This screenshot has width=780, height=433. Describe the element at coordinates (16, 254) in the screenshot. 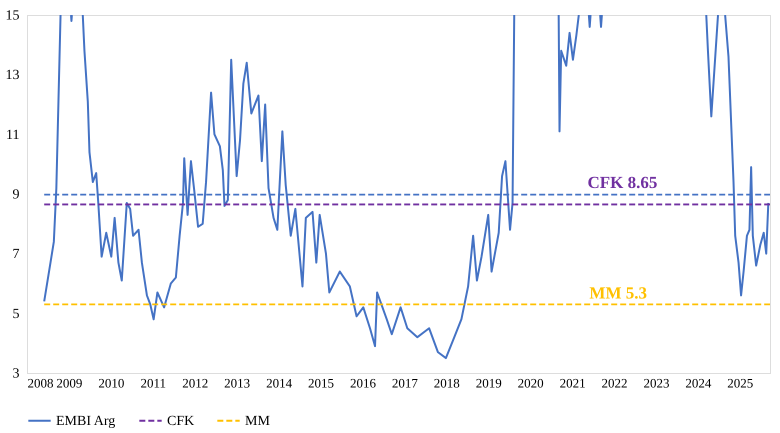

I see `y-tick-label: 7` at that location.